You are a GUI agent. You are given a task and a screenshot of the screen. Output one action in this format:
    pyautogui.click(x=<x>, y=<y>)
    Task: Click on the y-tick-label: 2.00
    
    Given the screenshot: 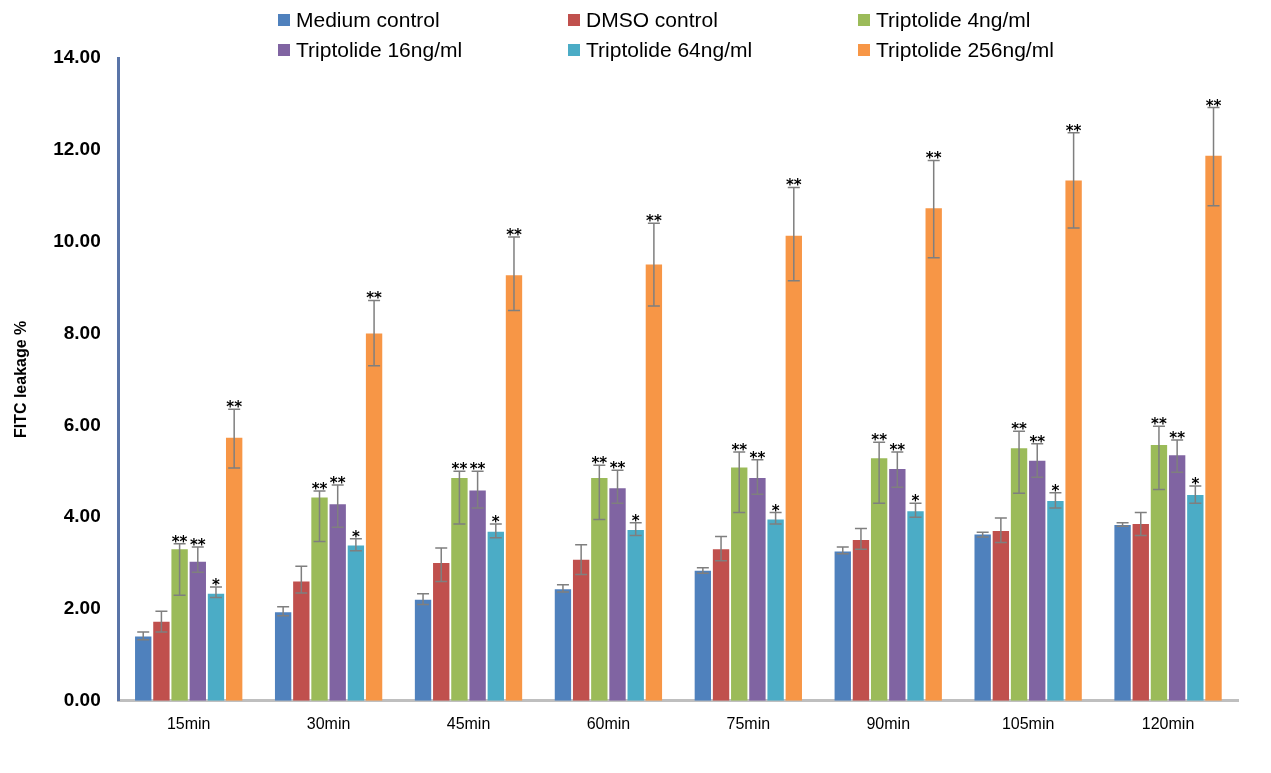 What is the action you would take?
    pyautogui.click(x=82, y=608)
    